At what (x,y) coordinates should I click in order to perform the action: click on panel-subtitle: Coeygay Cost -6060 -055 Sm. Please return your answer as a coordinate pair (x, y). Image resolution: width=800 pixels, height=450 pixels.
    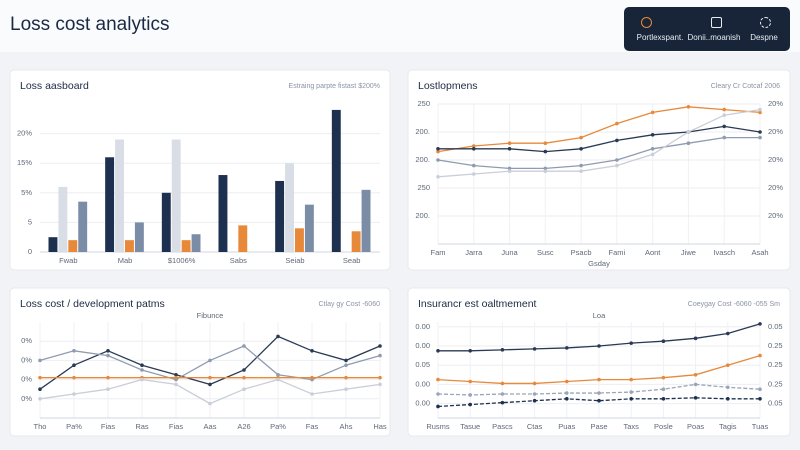
    Looking at the image, I should click on (734, 304).